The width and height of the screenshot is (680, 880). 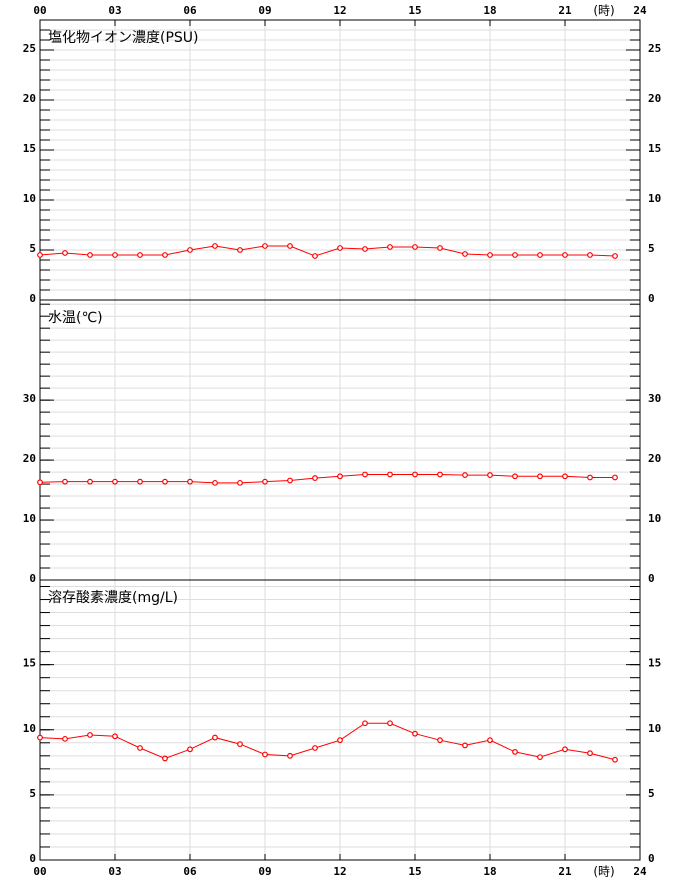 What do you see at coordinates (123, 38) in the screenshot?
I see `panel-title: 塩化物イオン濃度(PSU)` at bounding box center [123, 38].